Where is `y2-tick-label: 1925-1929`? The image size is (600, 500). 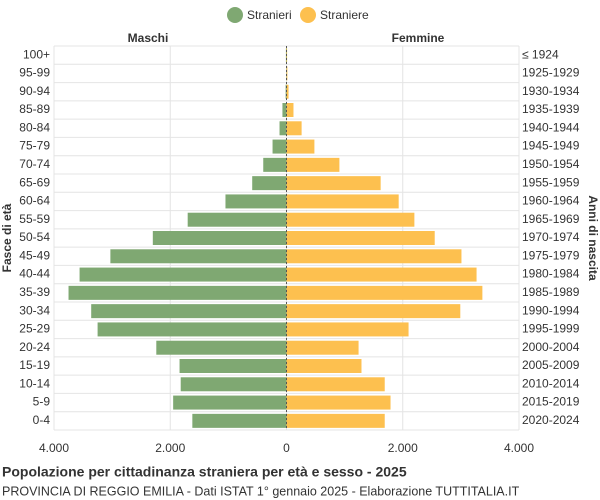 y2-tick-label: 1925-1929 is located at coordinates (551, 73).